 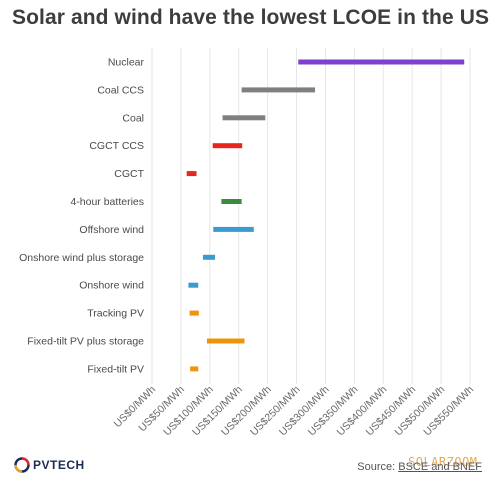 I want to click on source-prefix: Source:, so click(x=376, y=467).